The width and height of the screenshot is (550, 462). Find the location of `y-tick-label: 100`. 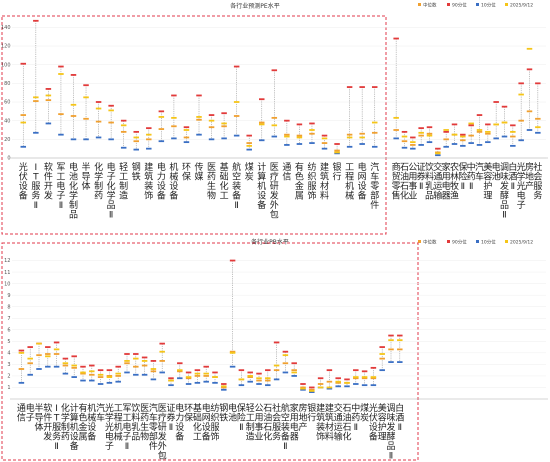

y-tick-label: 100 is located at coordinates (6, 65).